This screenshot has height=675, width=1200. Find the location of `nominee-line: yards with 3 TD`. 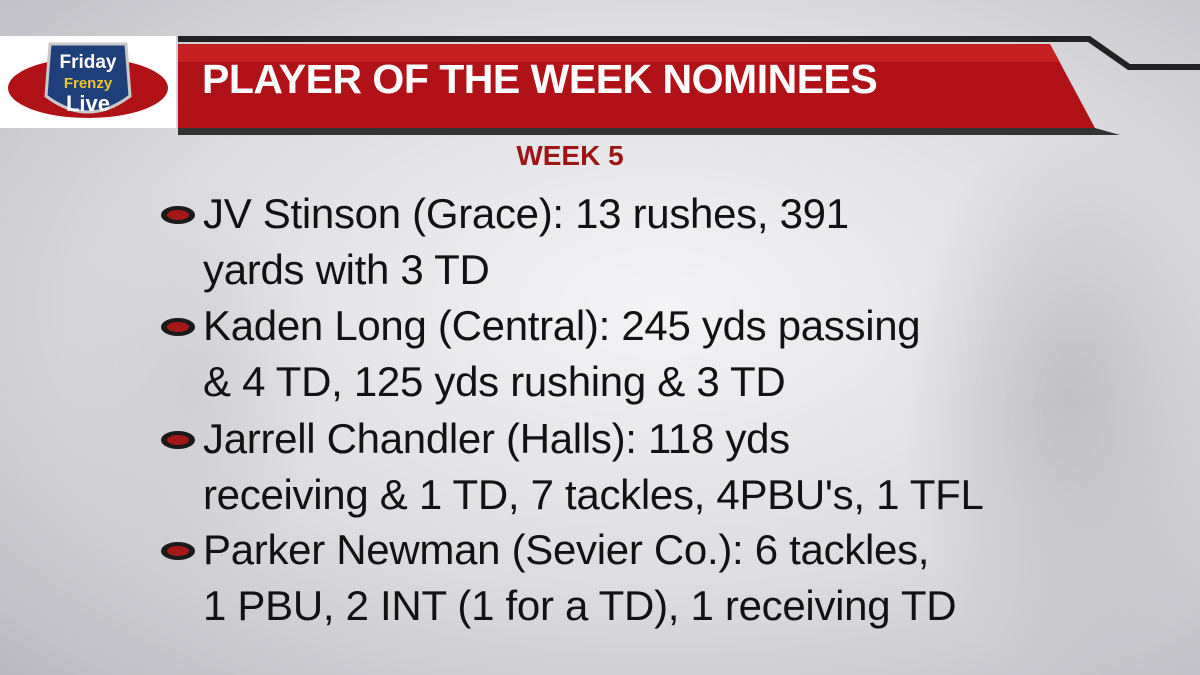

nominee-line: yards with 3 TD is located at coordinates (346, 269).